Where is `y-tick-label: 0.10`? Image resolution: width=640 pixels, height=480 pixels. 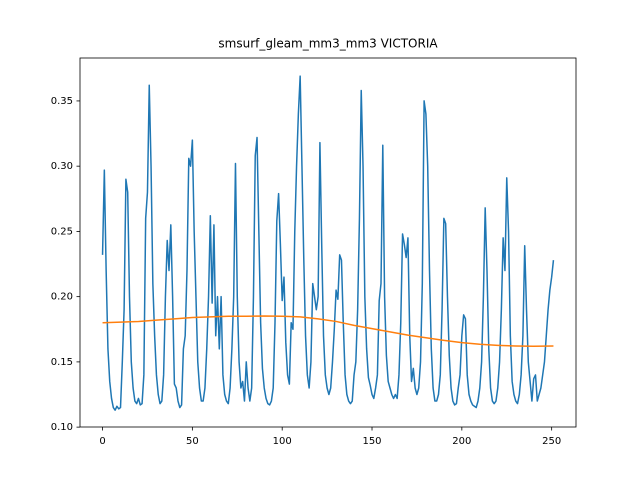
y-tick-label: 0.10 is located at coordinates (62, 427).